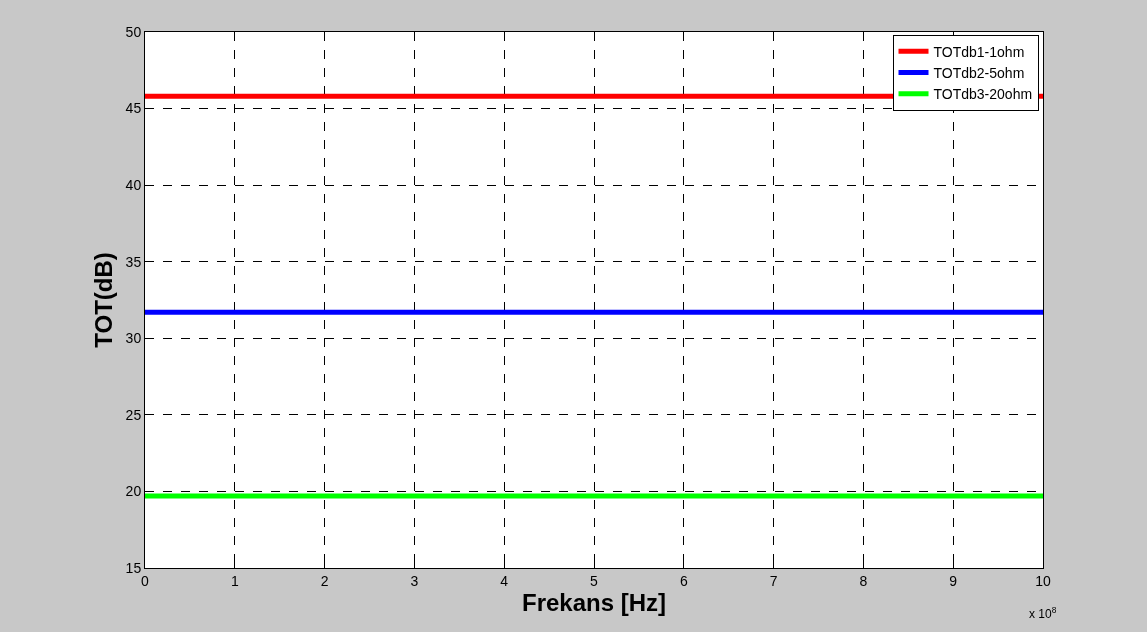 This screenshot has width=1147, height=632. What do you see at coordinates (133, 414) in the screenshot?
I see `y-tick-label: 25` at bounding box center [133, 414].